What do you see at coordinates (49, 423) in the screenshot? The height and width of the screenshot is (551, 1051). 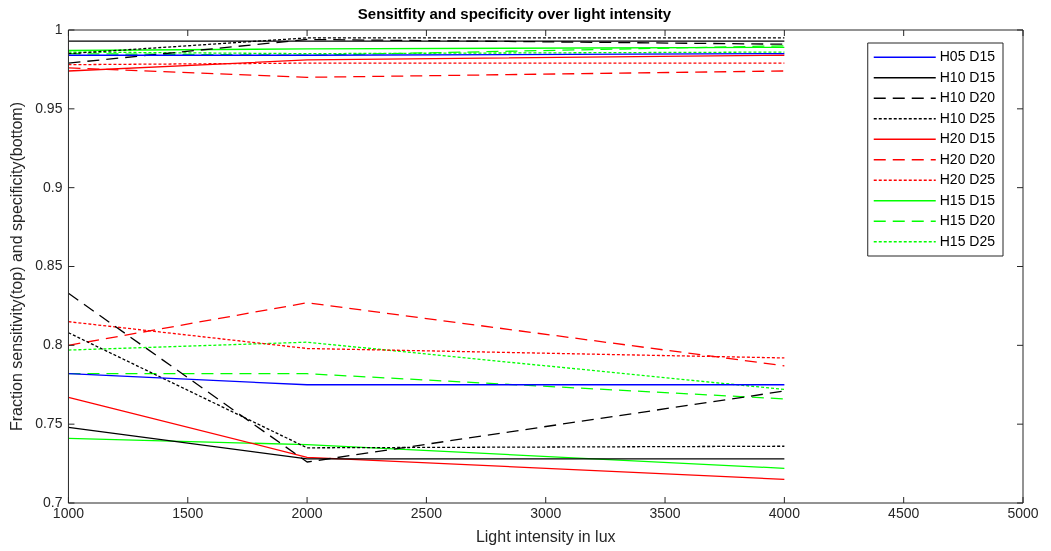 I see `y-tick-label: 0.75` at bounding box center [49, 423].